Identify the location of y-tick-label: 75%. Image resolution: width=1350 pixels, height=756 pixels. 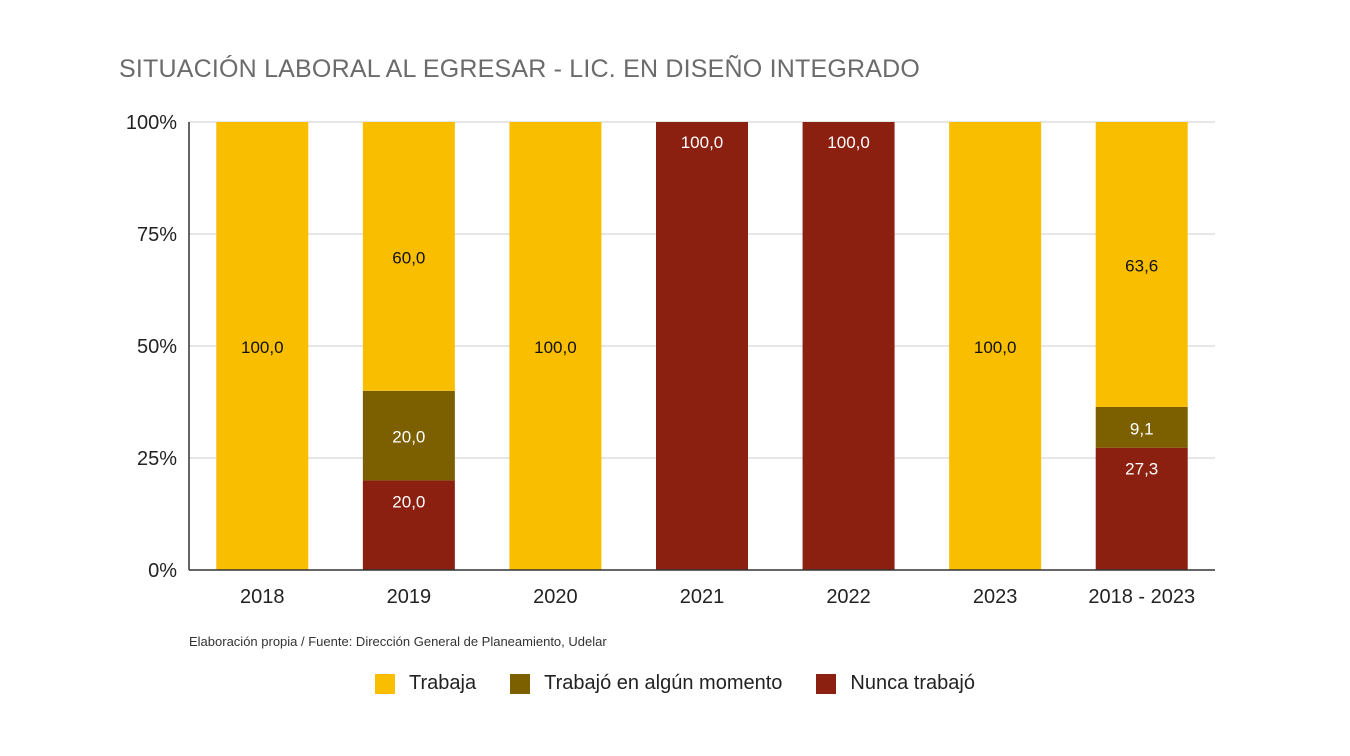
(157, 235).